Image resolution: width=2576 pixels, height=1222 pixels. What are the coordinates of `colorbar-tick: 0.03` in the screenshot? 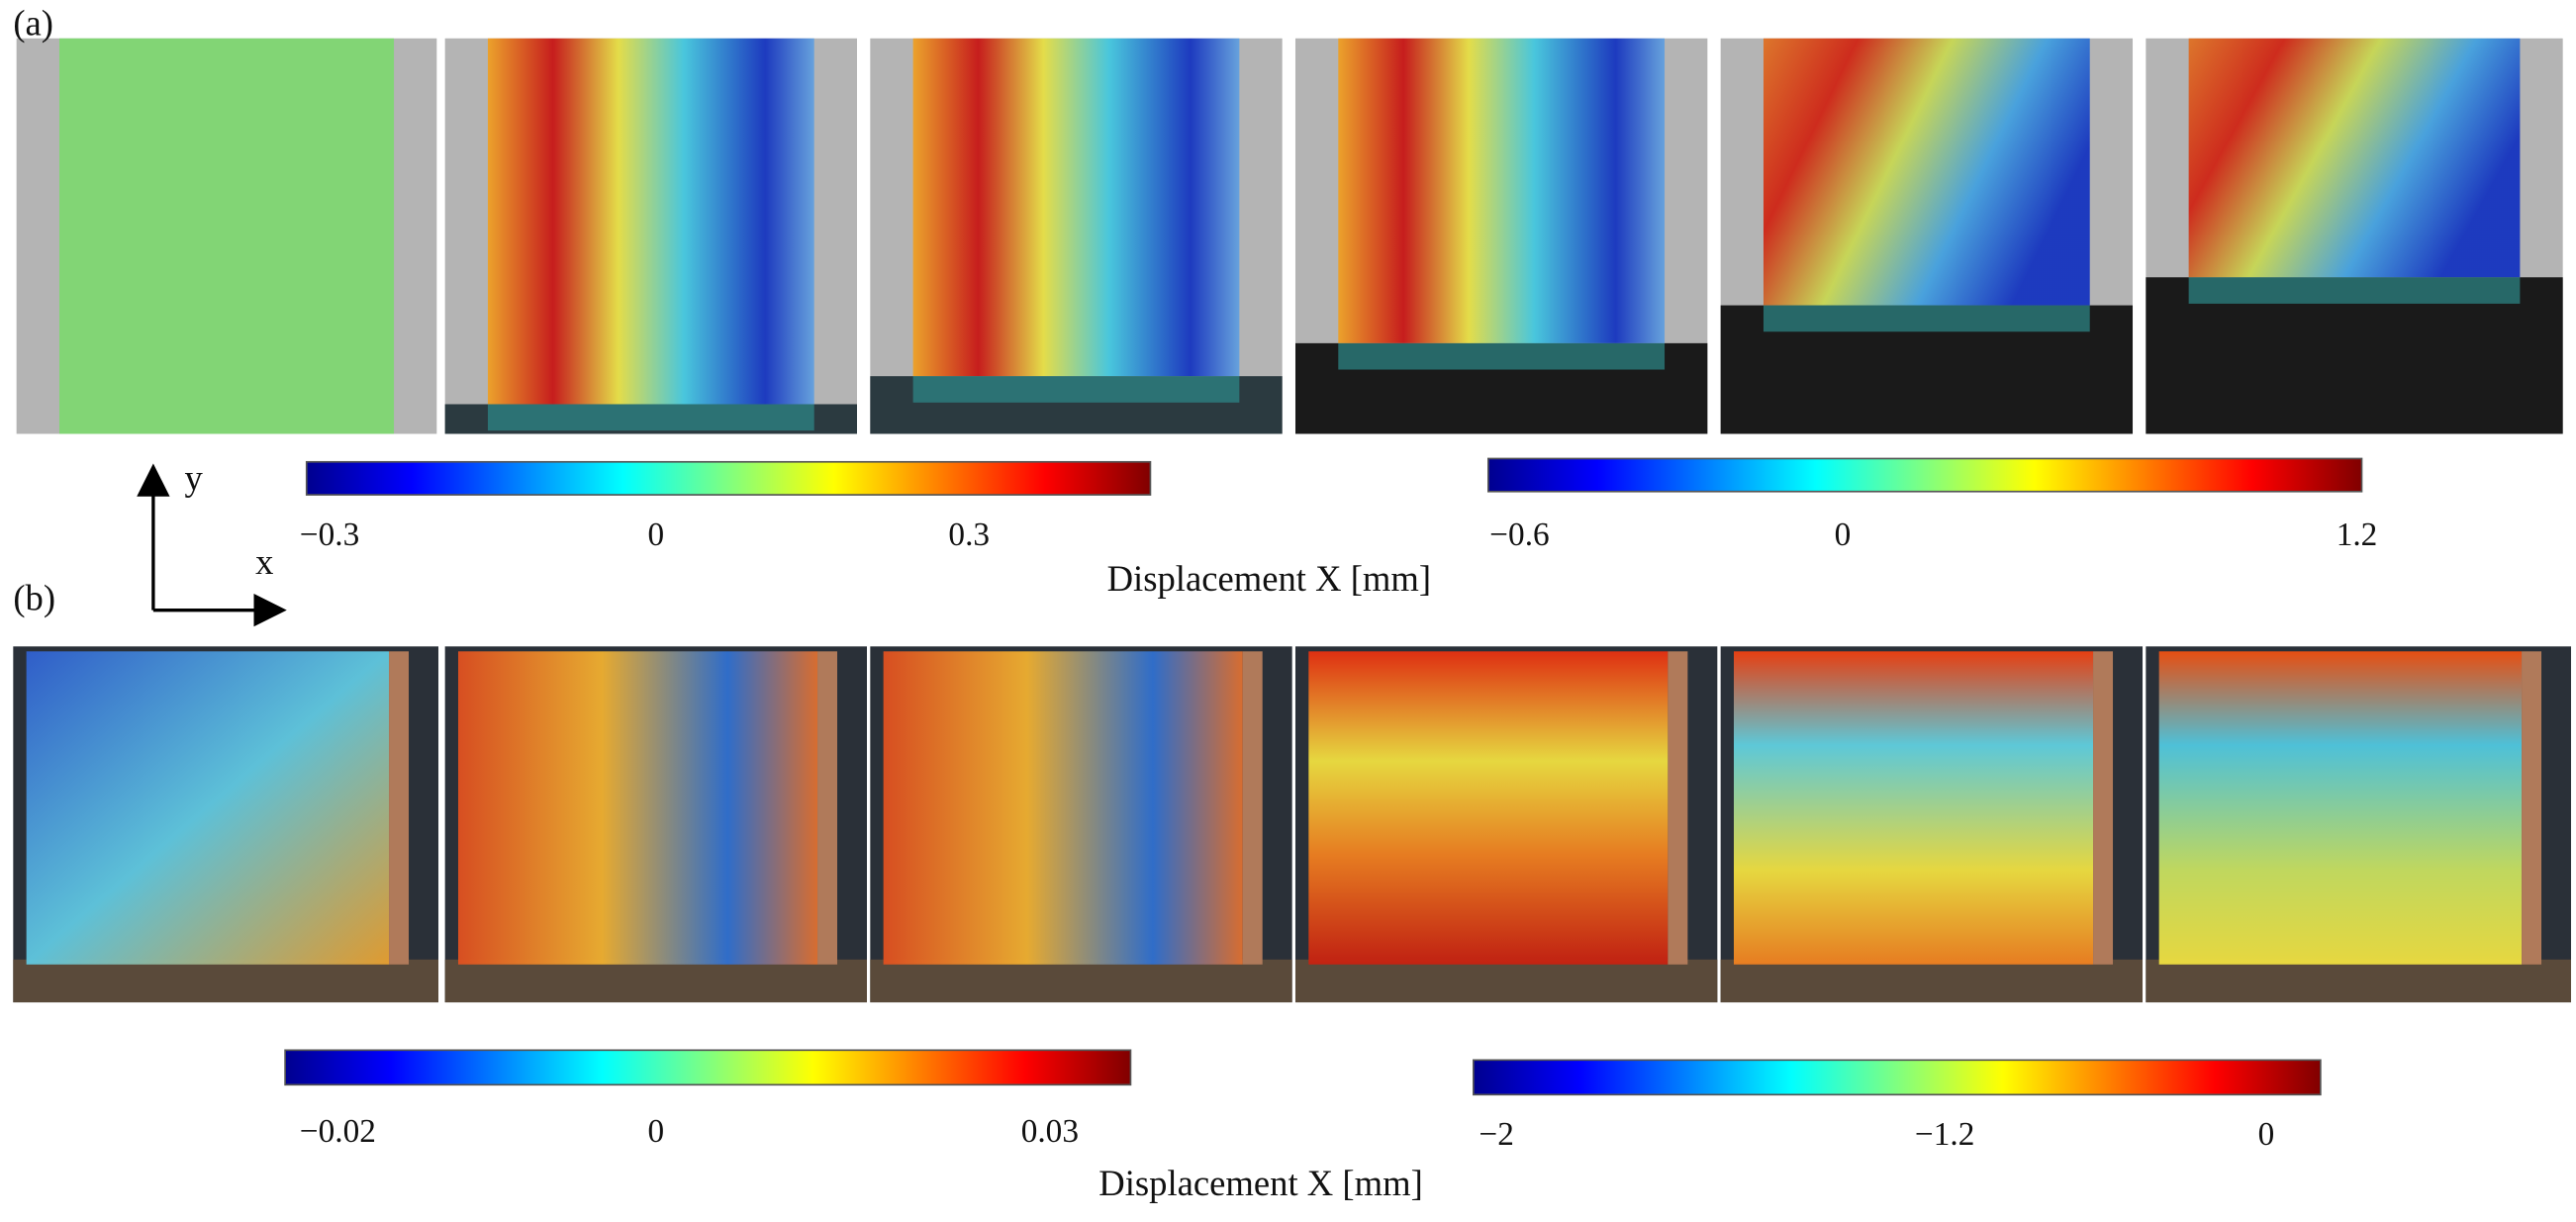 It's located at (1050, 1131).